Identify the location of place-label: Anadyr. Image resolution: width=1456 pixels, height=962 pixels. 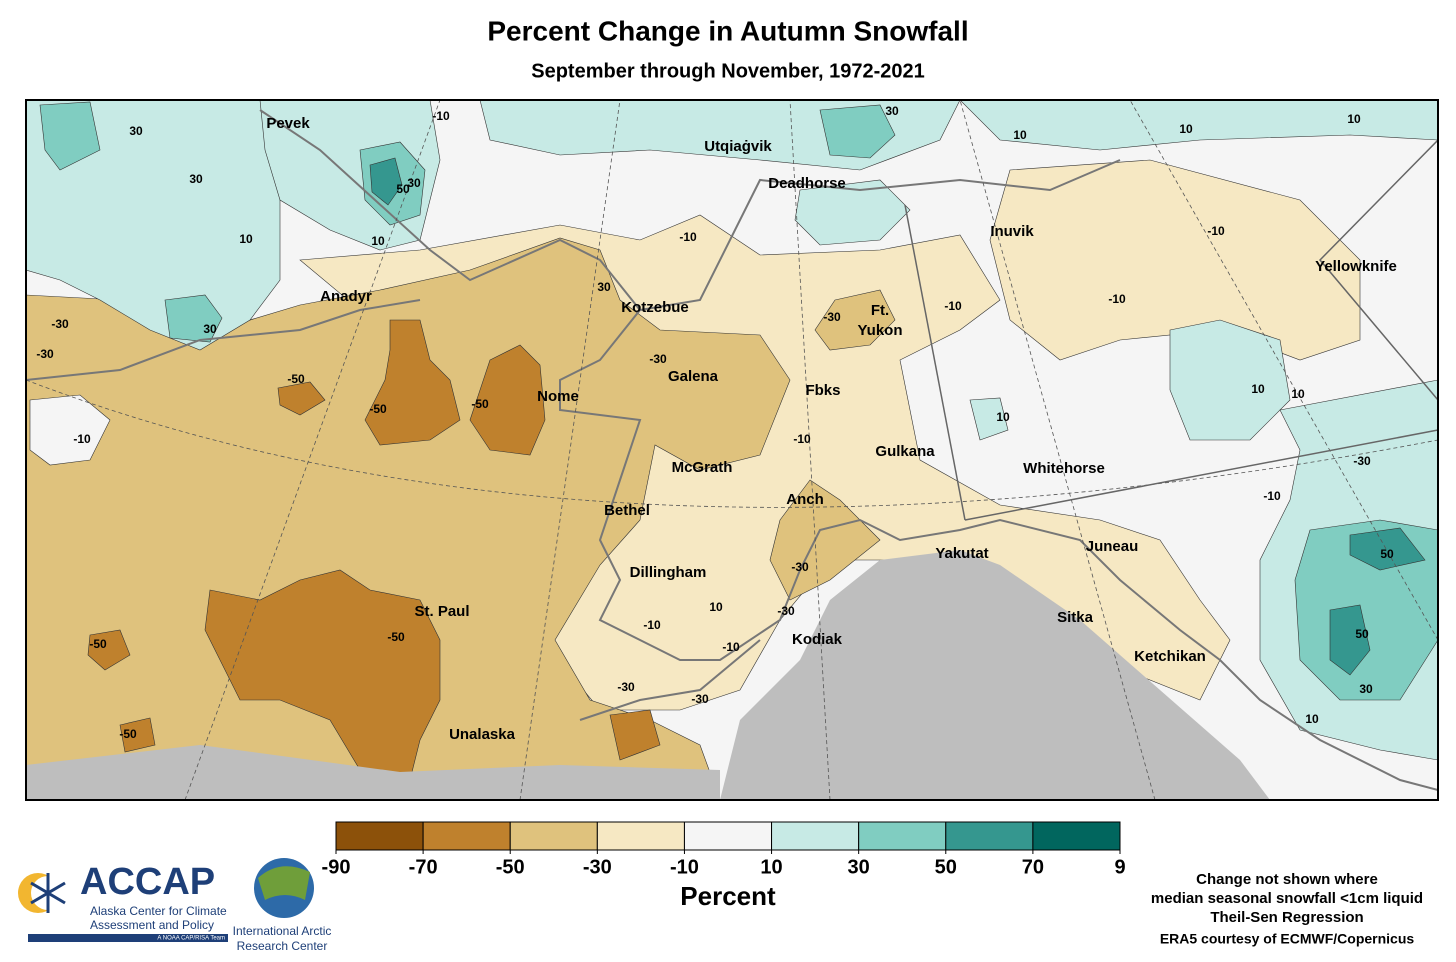
(346, 296).